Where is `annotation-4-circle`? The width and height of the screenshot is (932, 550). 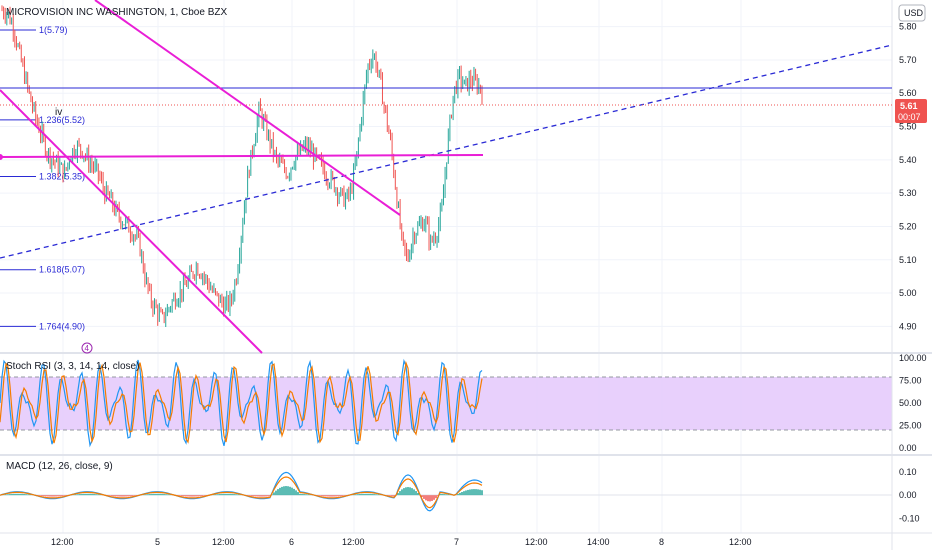 annotation-4-circle is located at coordinates (87, 348).